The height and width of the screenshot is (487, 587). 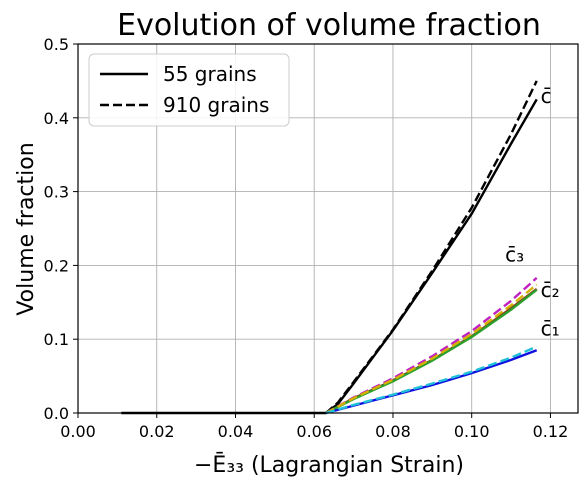 What do you see at coordinates (56, 118) in the screenshot?
I see `y-tick-label: 0.4` at bounding box center [56, 118].